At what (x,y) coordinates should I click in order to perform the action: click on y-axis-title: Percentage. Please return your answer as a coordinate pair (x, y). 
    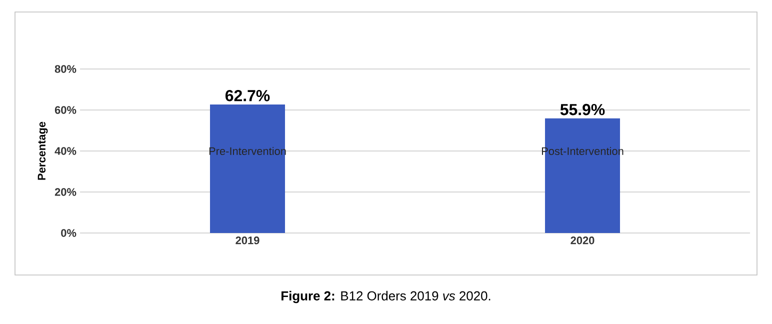
    Looking at the image, I should click on (43, 151).